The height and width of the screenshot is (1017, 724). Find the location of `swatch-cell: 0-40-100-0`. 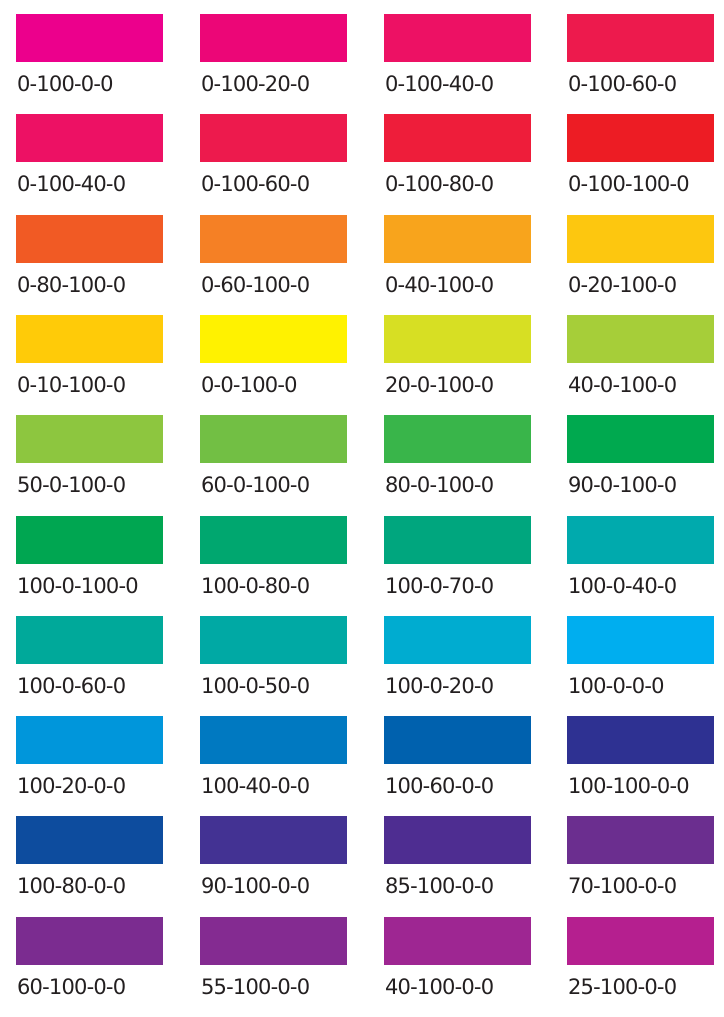

swatch-cell: 0-40-100-0 is located at coordinates (469, 264).